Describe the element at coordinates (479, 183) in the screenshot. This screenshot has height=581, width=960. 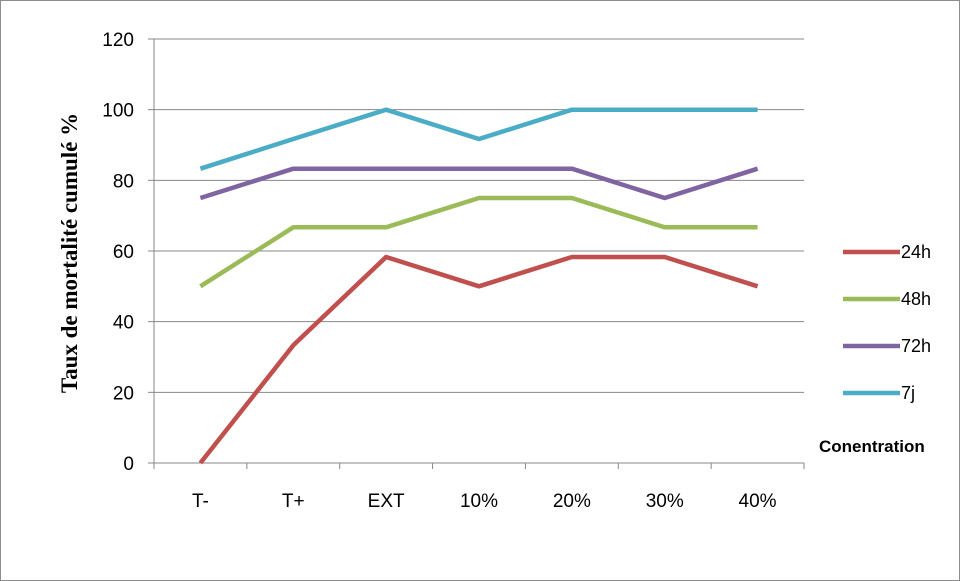
I see `series-line-72h` at that location.